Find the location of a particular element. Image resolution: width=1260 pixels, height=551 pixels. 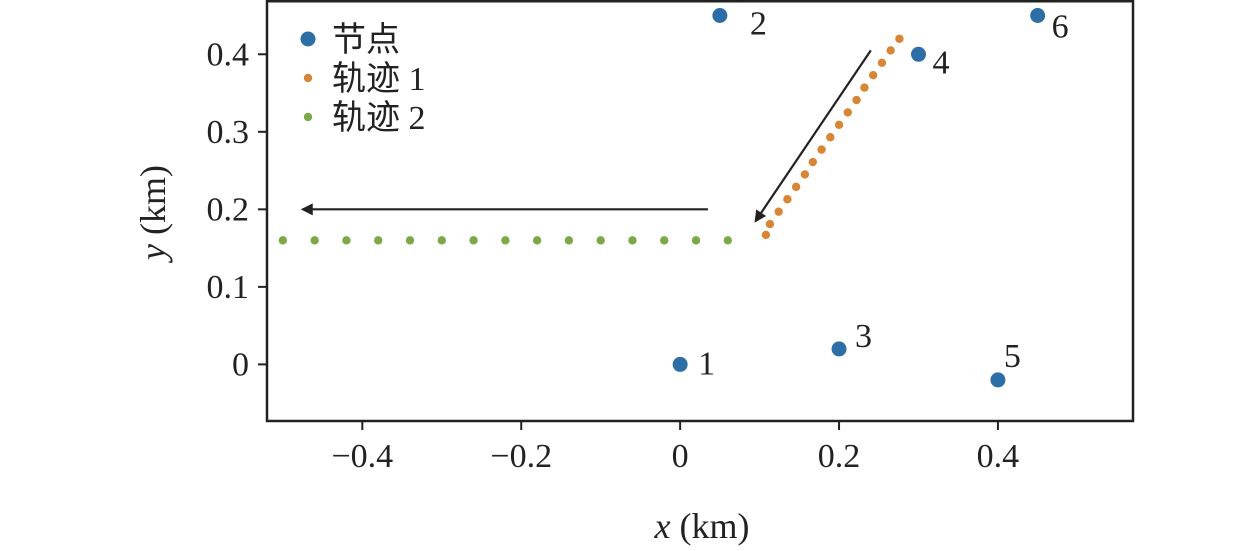

legend-label: 轨迹 2 is located at coordinates (379, 118).